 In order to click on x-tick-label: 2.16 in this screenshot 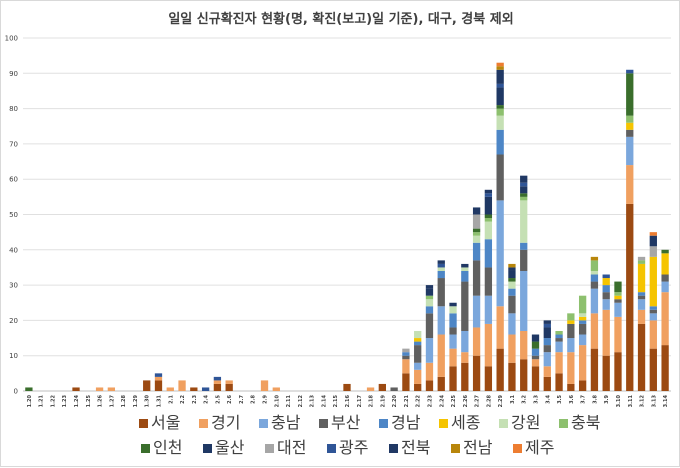, I will do `click(348, 400)`.